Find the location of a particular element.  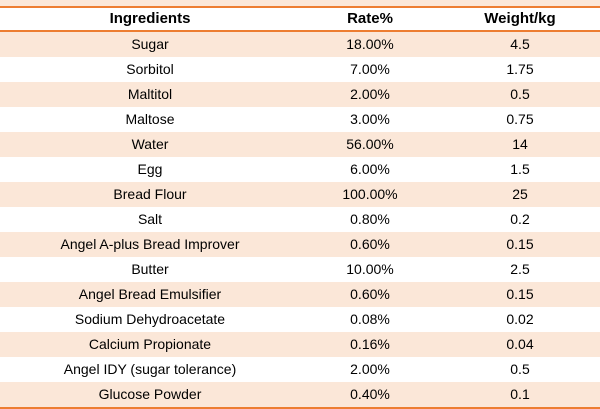

table-row: Salt 0.80% 0.2 is located at coordinates (300, 219).